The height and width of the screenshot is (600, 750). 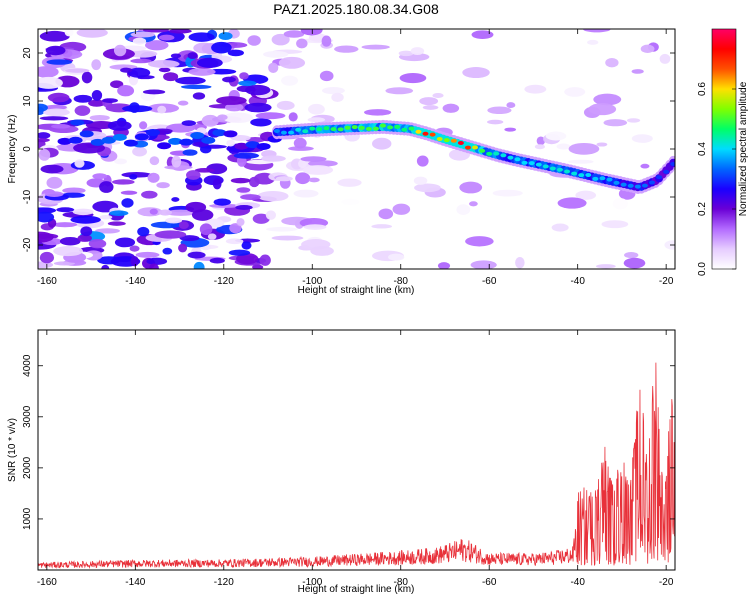 I want to click on y-tick-label: 2000, so click(x=27, y=467).